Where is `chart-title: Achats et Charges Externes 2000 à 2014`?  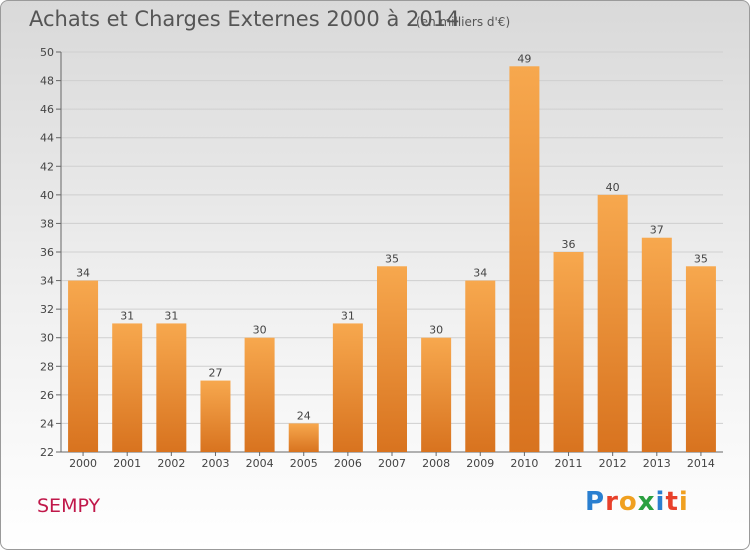 chart-title: Achats et Charges Externes 2000 à 2014 is located at coordinates (244, 19).